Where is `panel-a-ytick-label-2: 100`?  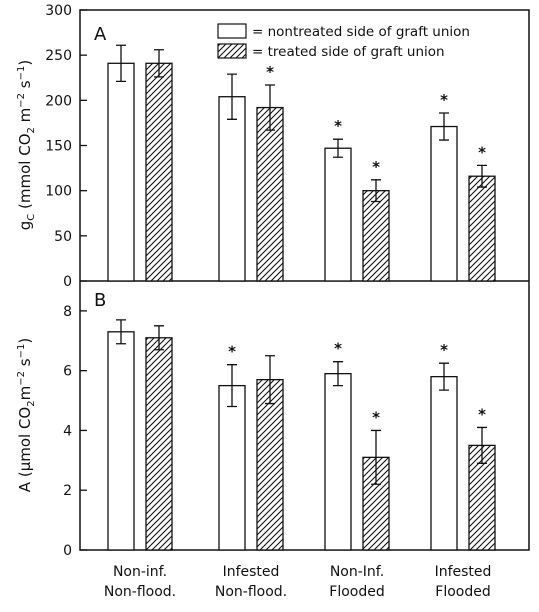 panel-a-ytick-label-2: 100 is located at coordinates (58, 192).